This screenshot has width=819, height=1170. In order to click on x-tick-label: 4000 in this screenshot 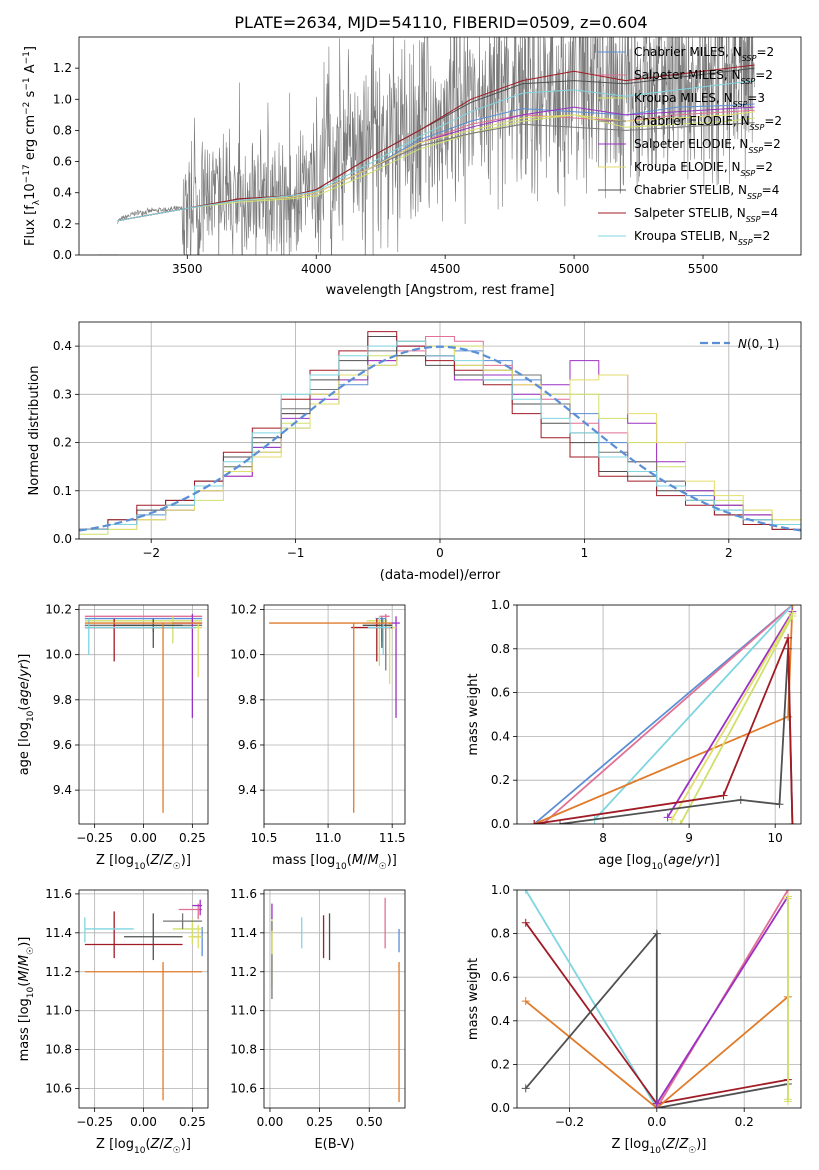, I will do `click(316, 269)`.